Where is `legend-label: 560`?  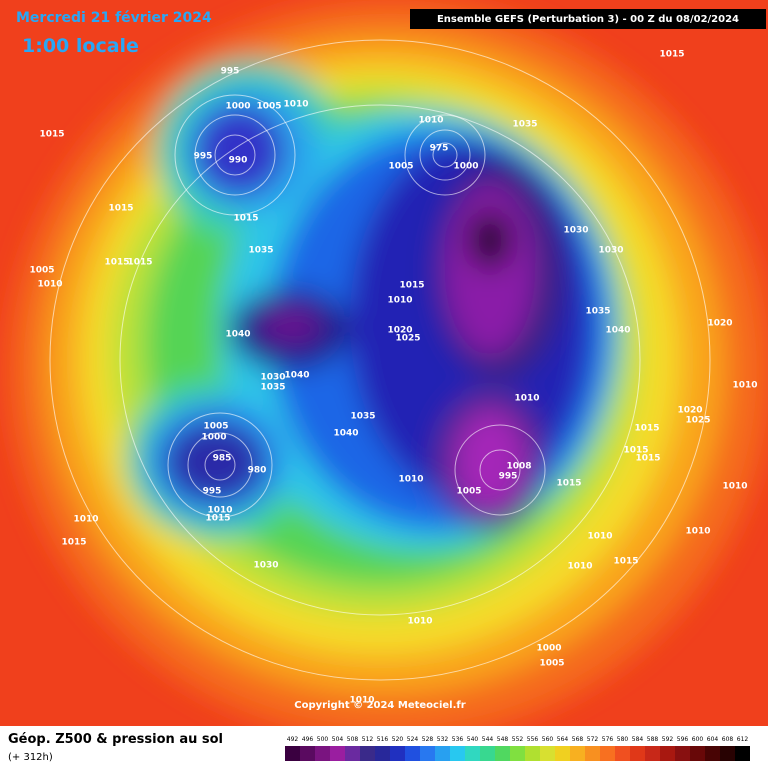 legend-label: 560 is located at coordinates (548, 739).